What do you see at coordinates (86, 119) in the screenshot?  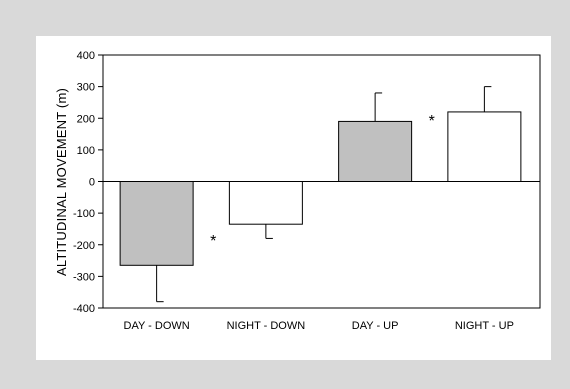 I see `y-tick-label: 200` at bounding box center [86, 119].